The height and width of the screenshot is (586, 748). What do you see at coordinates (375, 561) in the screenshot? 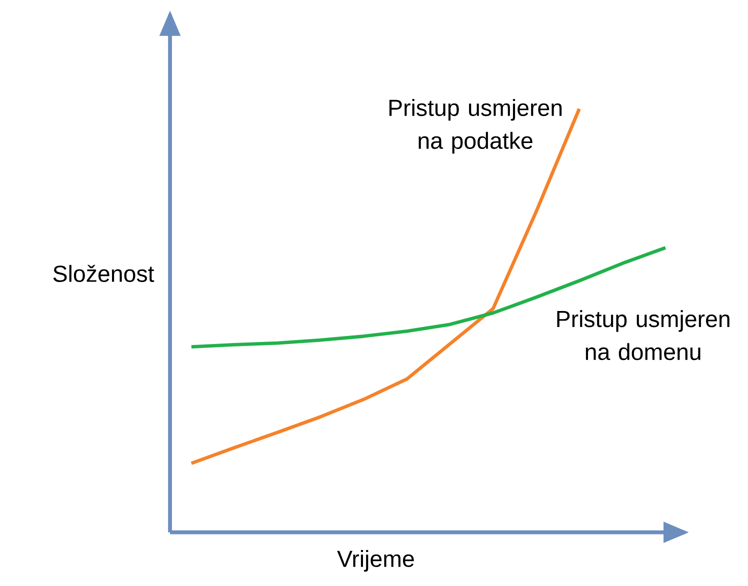
I see `x-axis-title: Vrijeme` at bounding box center [375, 561].